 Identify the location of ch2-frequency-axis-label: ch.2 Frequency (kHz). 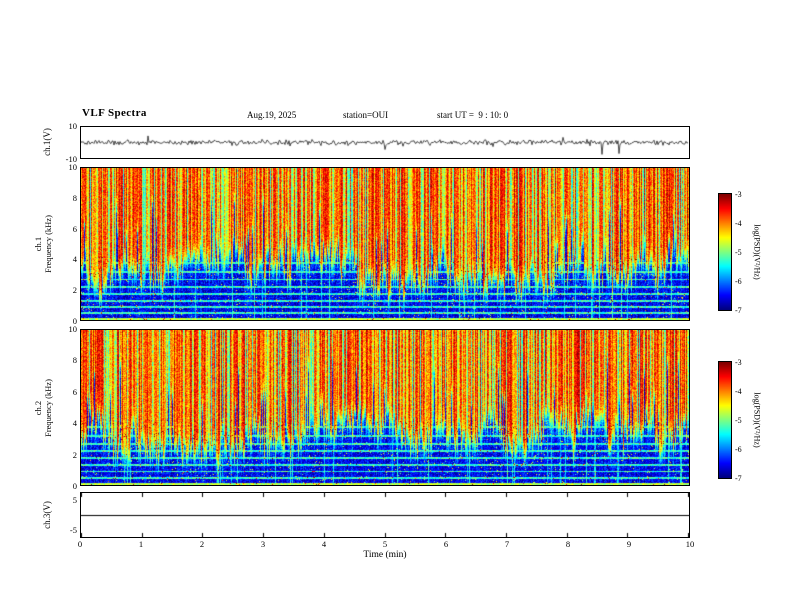
(43, 408).